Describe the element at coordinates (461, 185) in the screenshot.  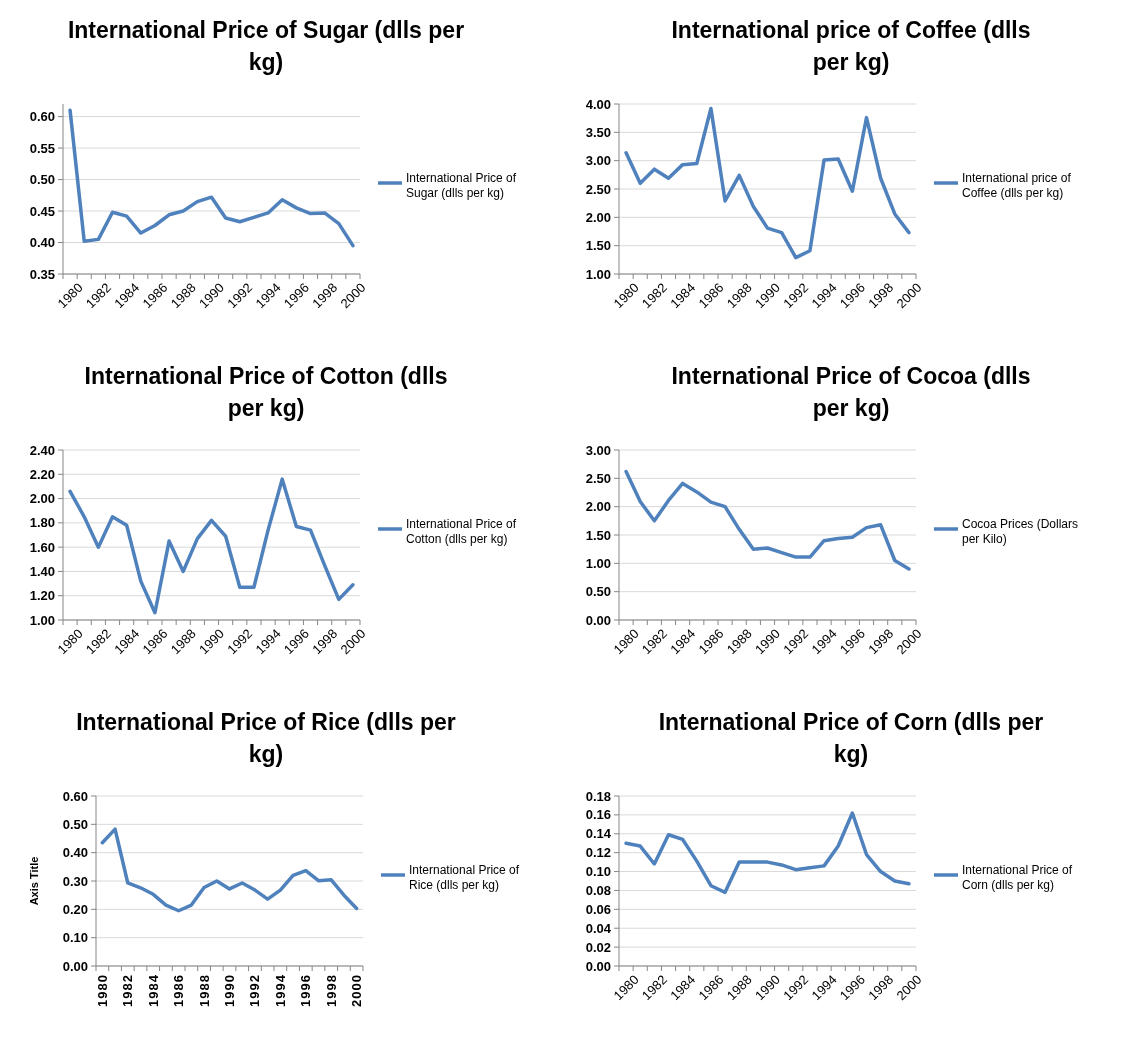
I see `legend-label: International Price of Sugar (dlls per kg)` at that location.